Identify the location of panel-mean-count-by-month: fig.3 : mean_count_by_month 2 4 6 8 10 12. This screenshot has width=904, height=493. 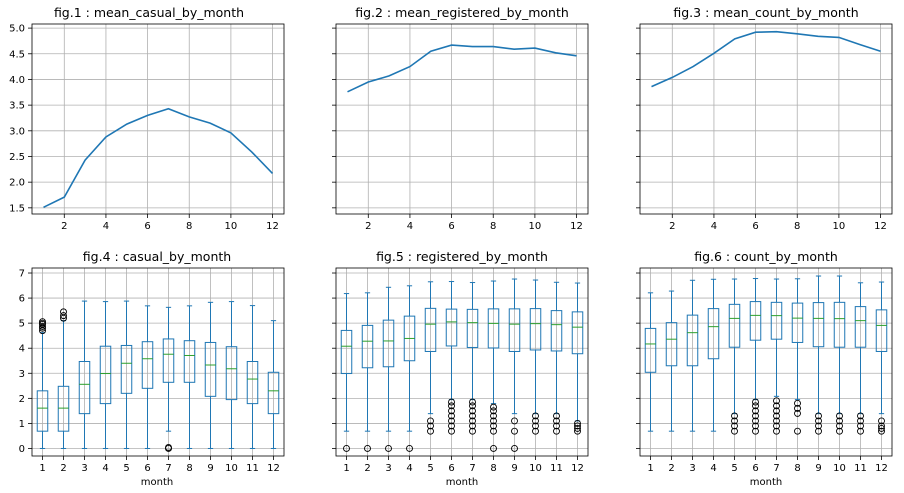
(764, 118).